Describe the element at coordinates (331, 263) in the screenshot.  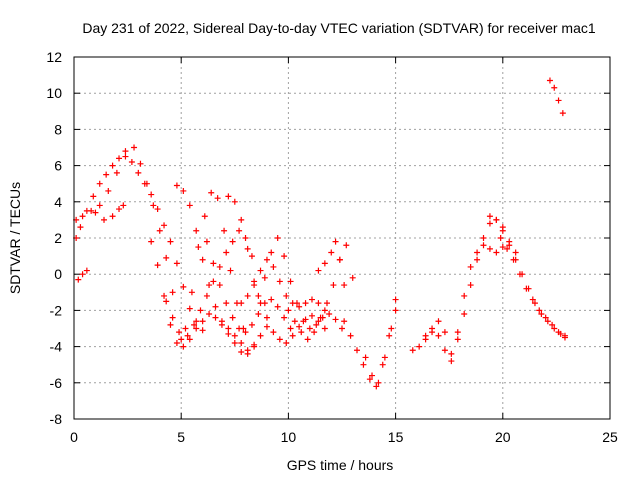
I see `series-track-n` at that location.